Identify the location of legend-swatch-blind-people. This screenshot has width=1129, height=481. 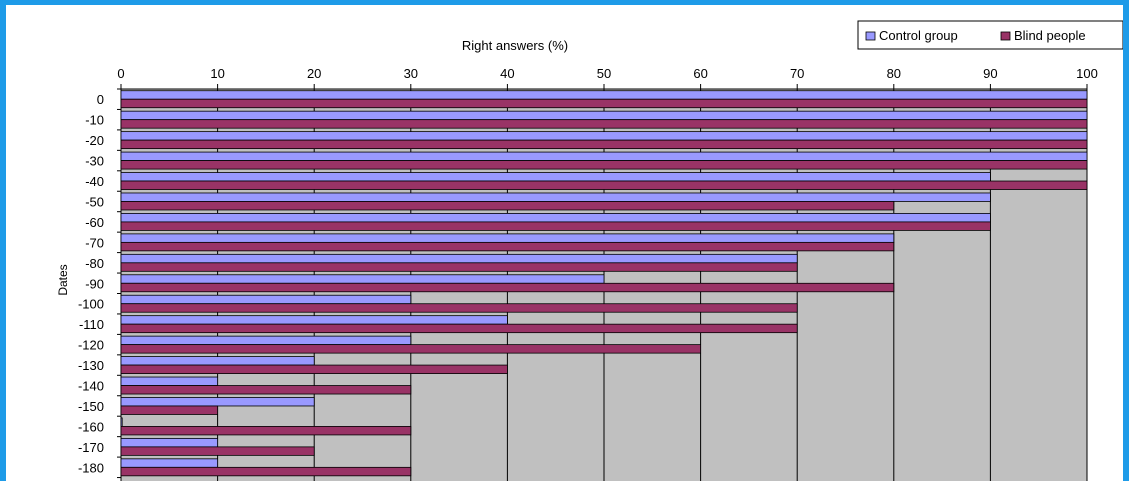
(1005, 36).